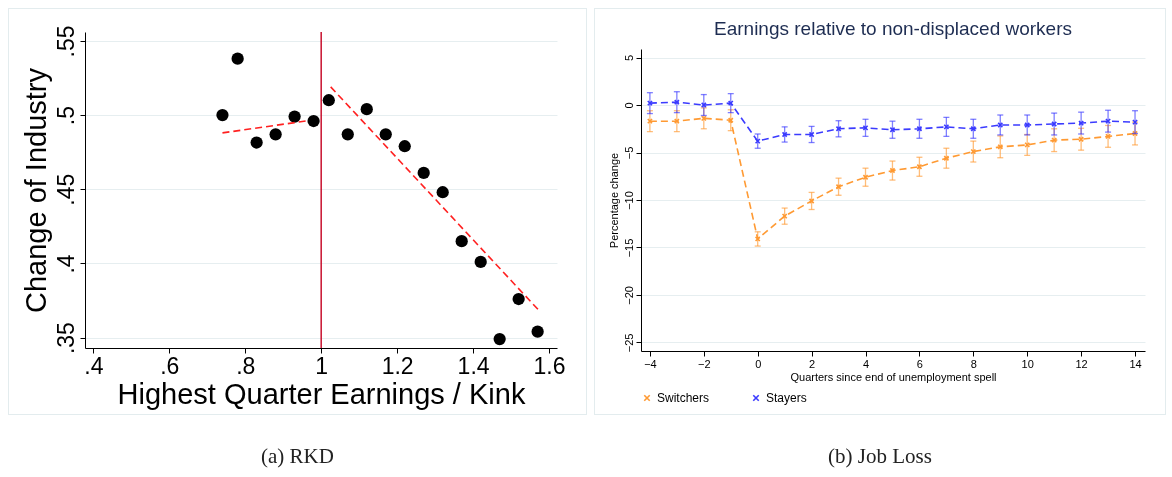 Image resolution: width=1172 pixels, height=477 pixels. Describe the element at coordinates (628, 248) in the screenshot. I see `y-tick-label: −15` at that location.